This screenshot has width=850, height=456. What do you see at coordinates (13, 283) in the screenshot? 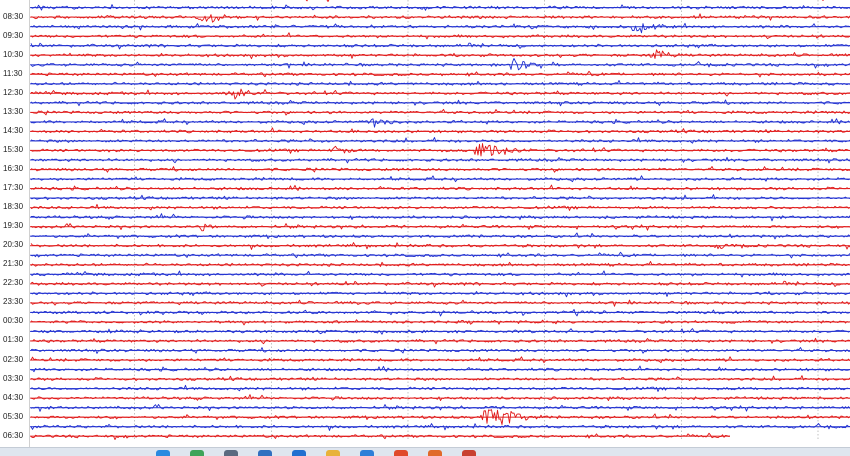
I see `hour-label: 22:30` at bounding box center [13, 283].